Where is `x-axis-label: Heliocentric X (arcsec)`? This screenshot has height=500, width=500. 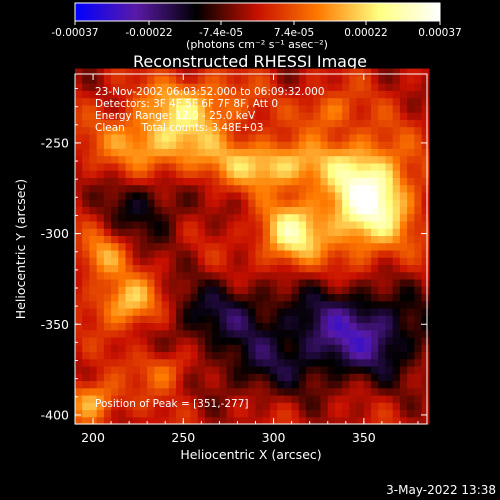
x-axis-label: Heliocentric X (arcsec) is located at coordinates (250, 454).